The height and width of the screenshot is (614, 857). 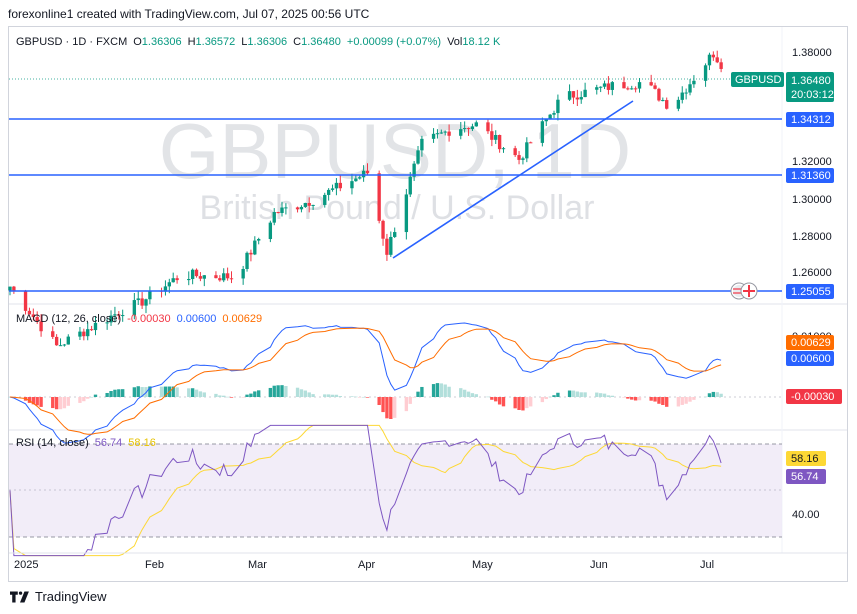 I want to click on price-tick-3: 1.30000, so click(x=812, y=200).